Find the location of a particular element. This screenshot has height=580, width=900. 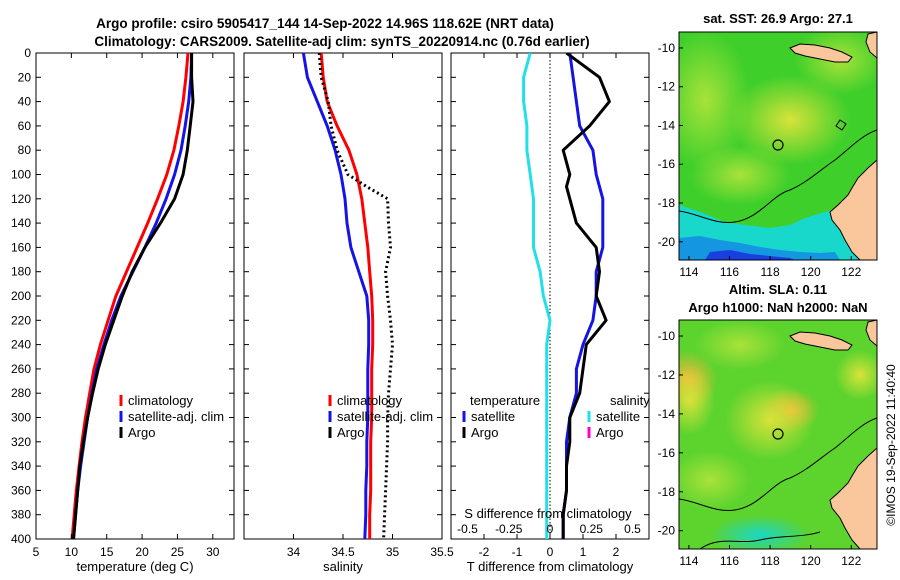

sla-map-frame is located at coordinates (778, 434).